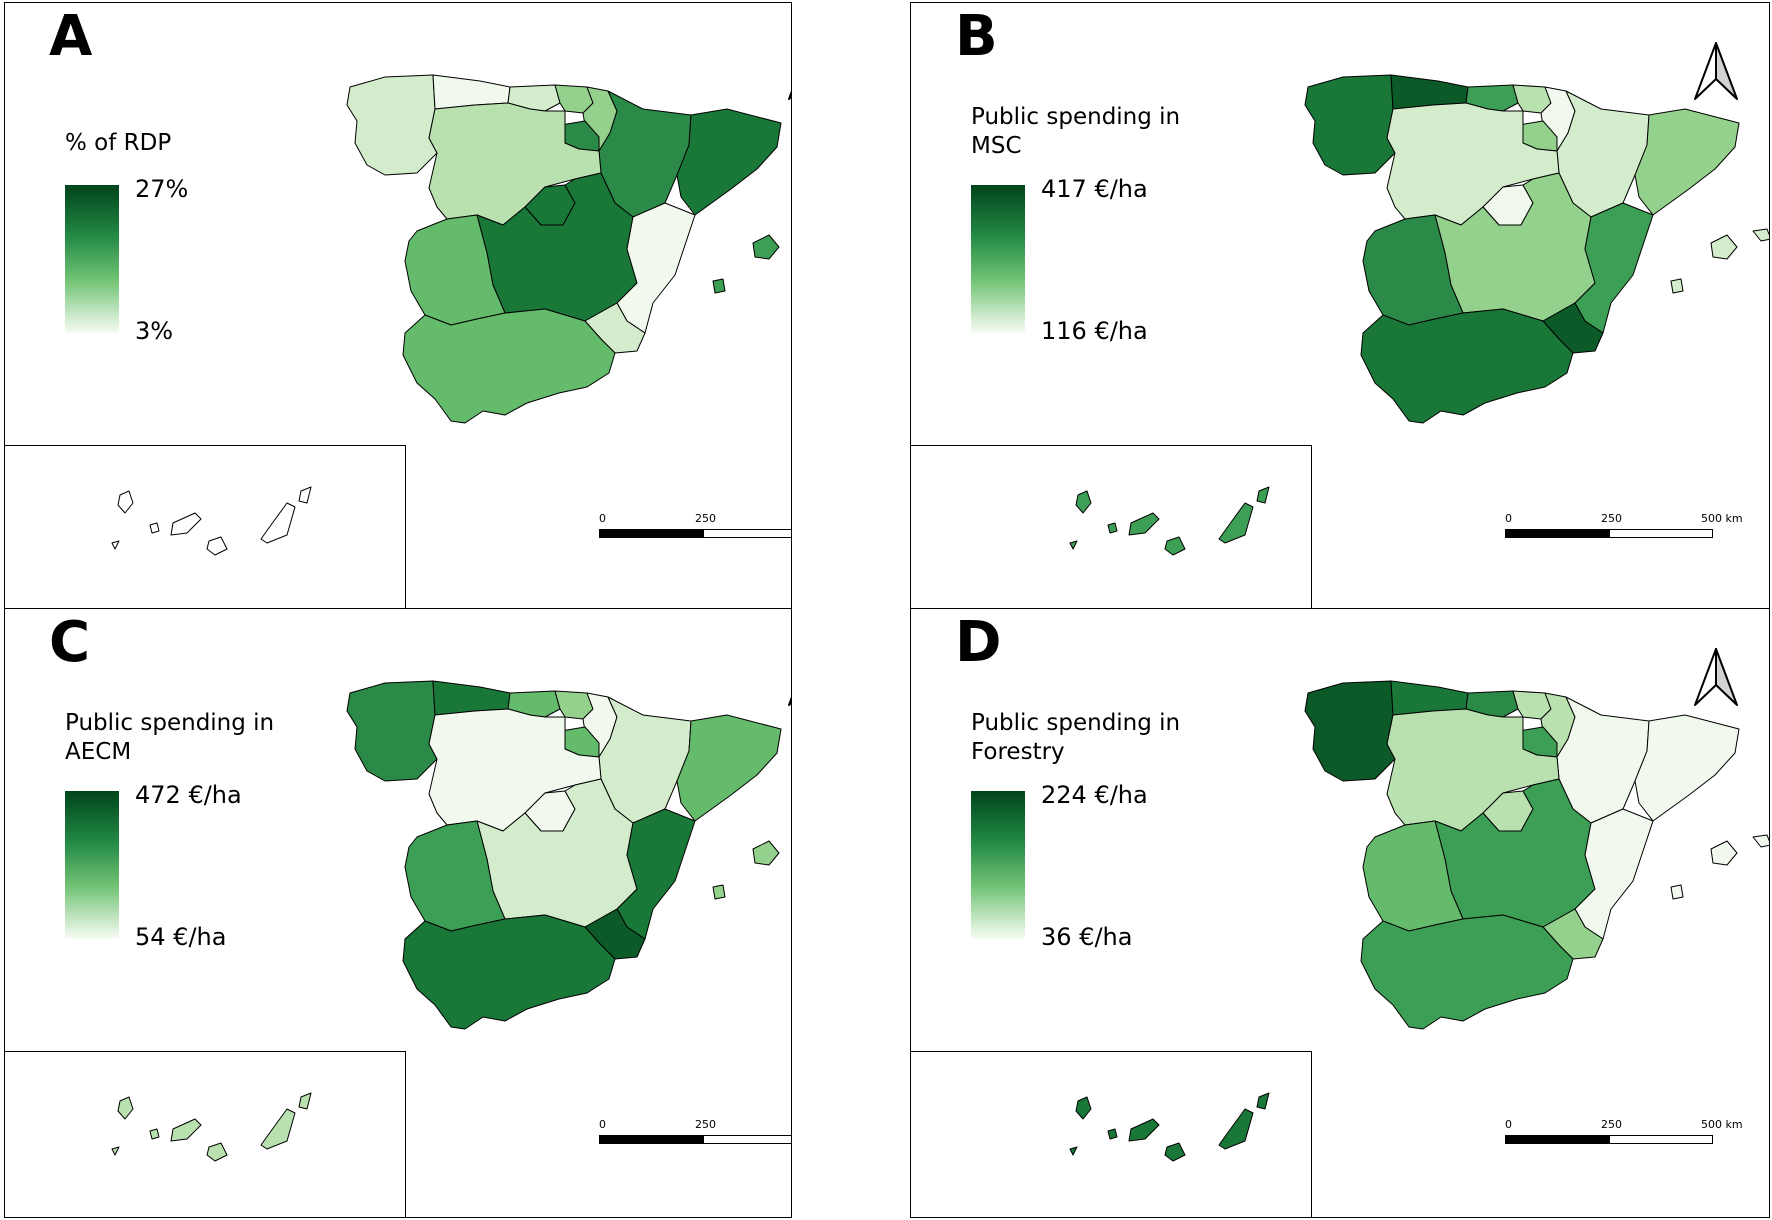 Image resolution: width=1772 pixels, height=1220 pixels. Describe the element at coordinates (1087, 937) in the screenshot. I see `legend-min-label: 36 €/ha` at that location.